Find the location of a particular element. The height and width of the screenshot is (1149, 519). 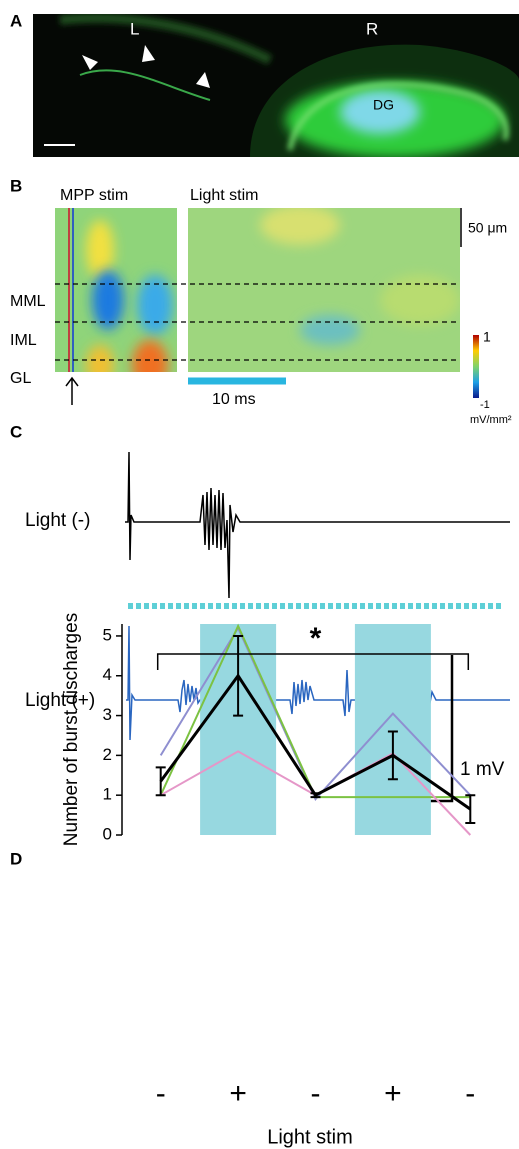

scale-label: 50 μm is located at coordinates (487, 228).